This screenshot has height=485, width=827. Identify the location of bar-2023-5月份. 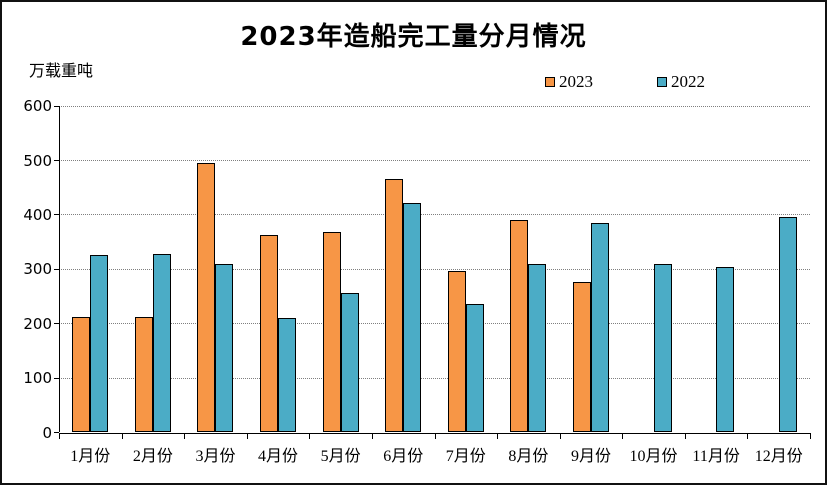
(331, 332).